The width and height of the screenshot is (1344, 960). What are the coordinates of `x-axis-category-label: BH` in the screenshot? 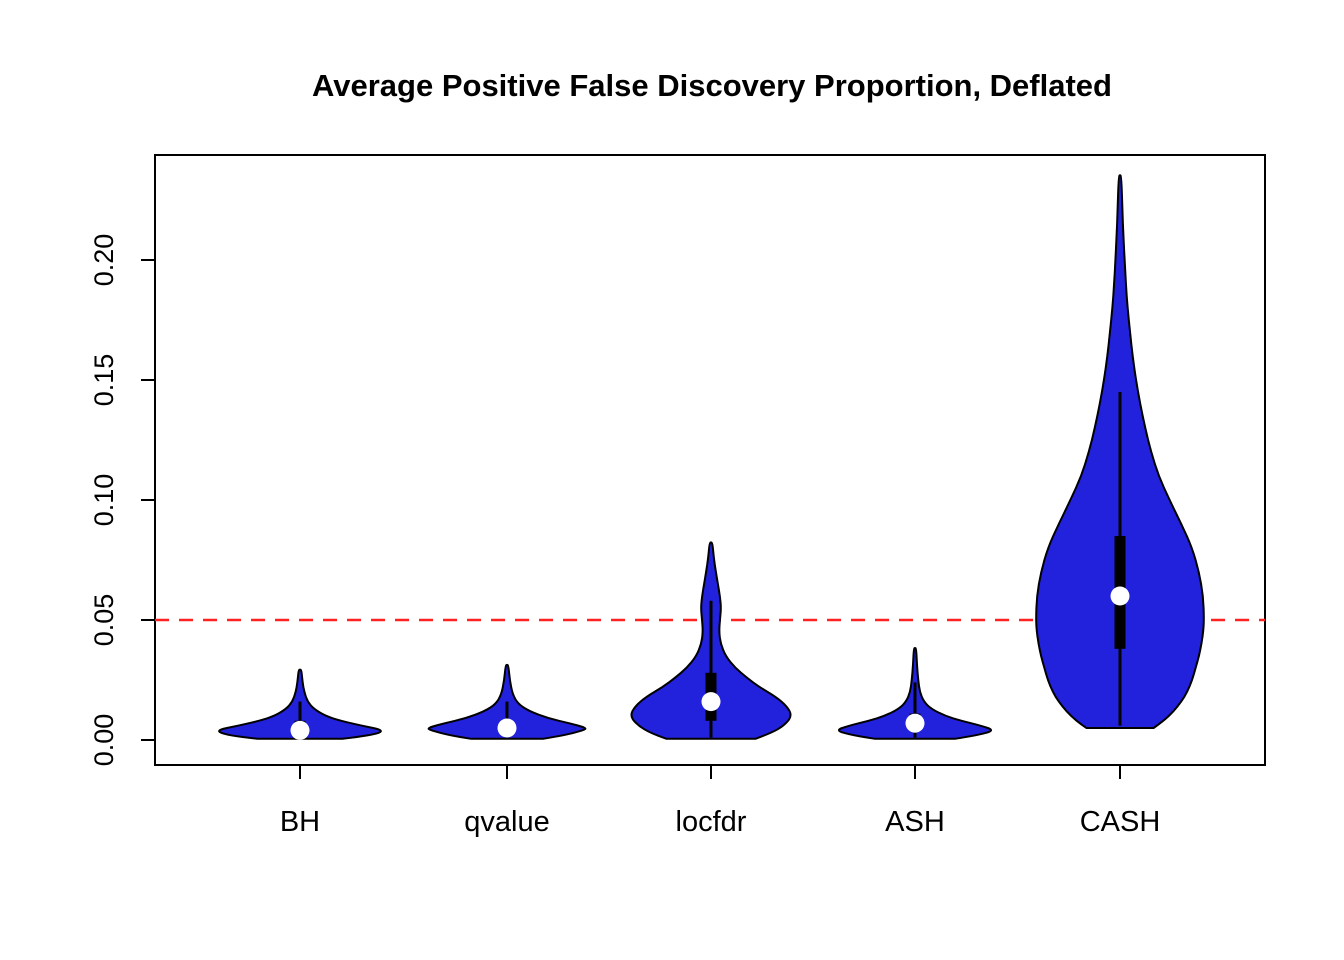 It's located at (300, 822).